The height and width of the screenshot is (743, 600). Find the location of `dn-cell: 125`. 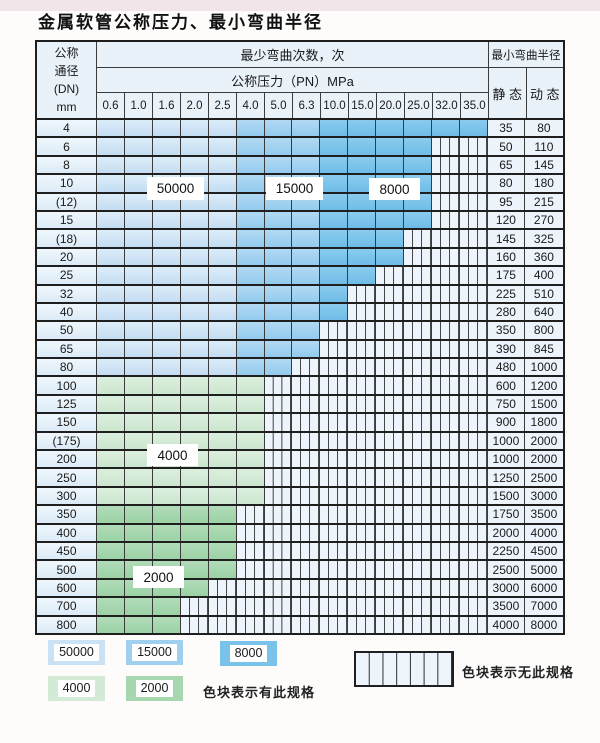

dn-cell: 125 is located at coordinates (67, 404).